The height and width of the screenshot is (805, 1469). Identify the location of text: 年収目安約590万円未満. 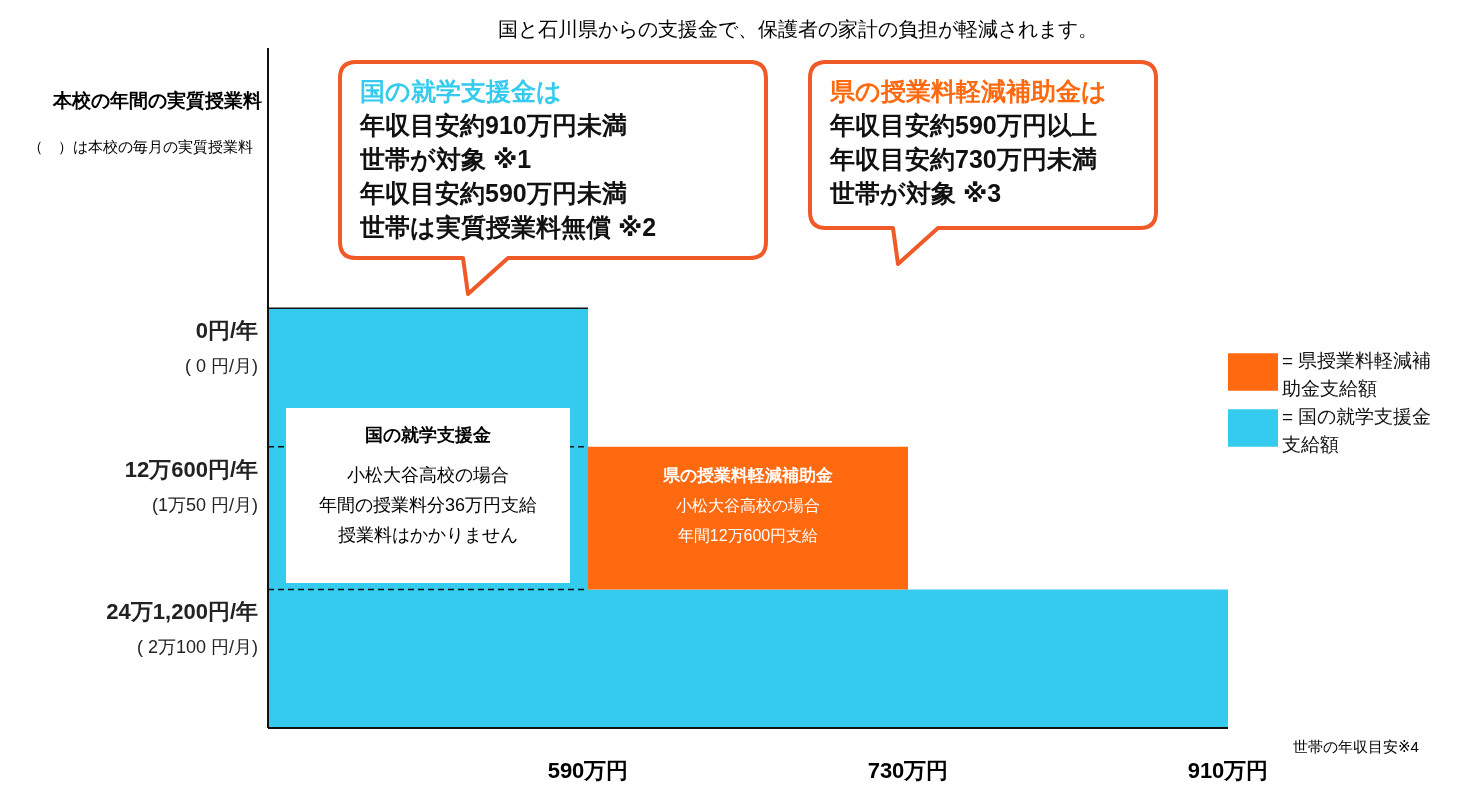
(494, 193).